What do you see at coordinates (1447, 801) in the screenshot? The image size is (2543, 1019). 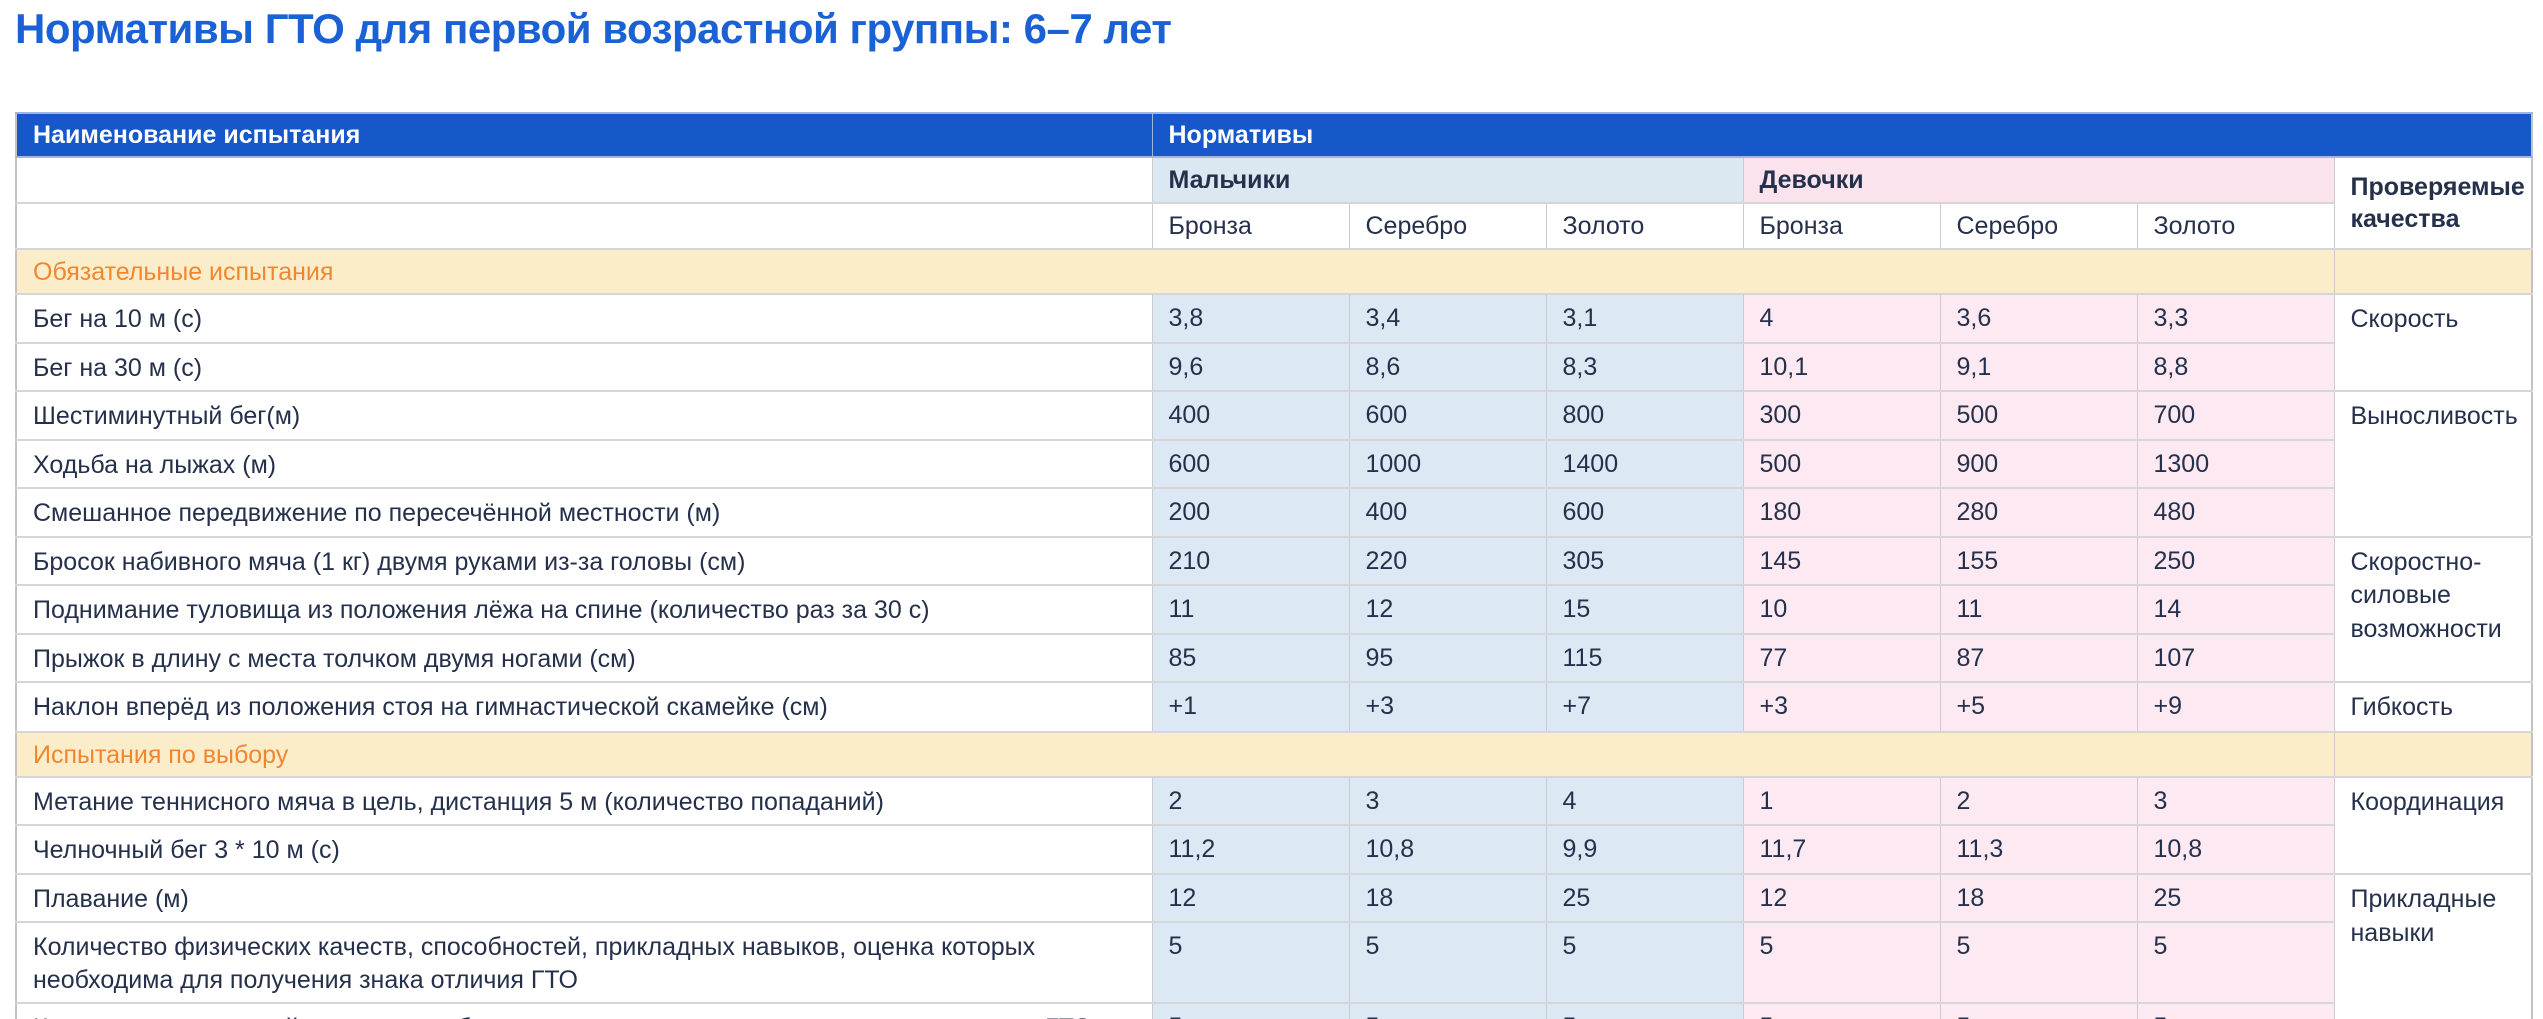 I see `value-cell-boys-silver: 3` at bounding box center [1447, 801].